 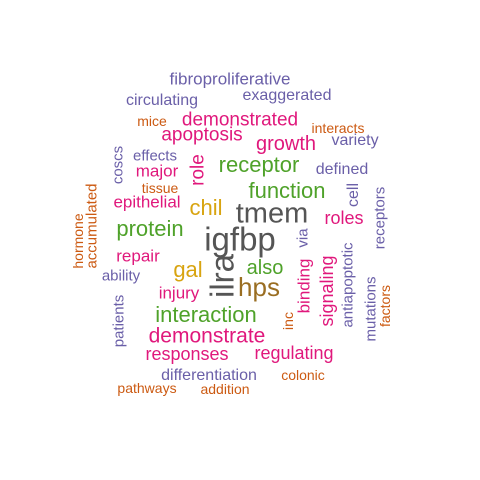 What do you see at coordinates (160, 188) in the screenshot?
I see `word: tissue` at bounding box center [160, 188].